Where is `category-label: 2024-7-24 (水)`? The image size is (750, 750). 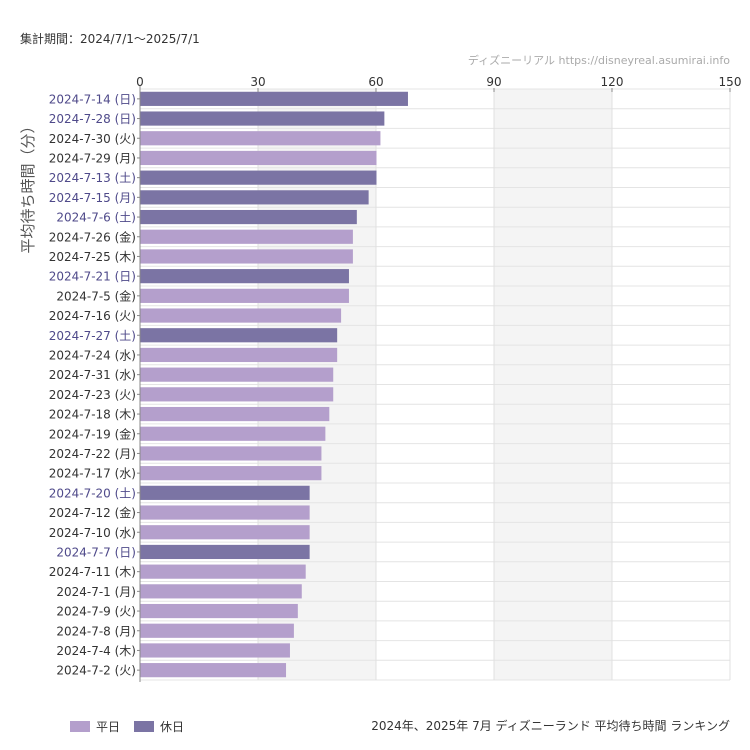
category-label: 2024-7-24 (水) is located at coordinates (92, 355).